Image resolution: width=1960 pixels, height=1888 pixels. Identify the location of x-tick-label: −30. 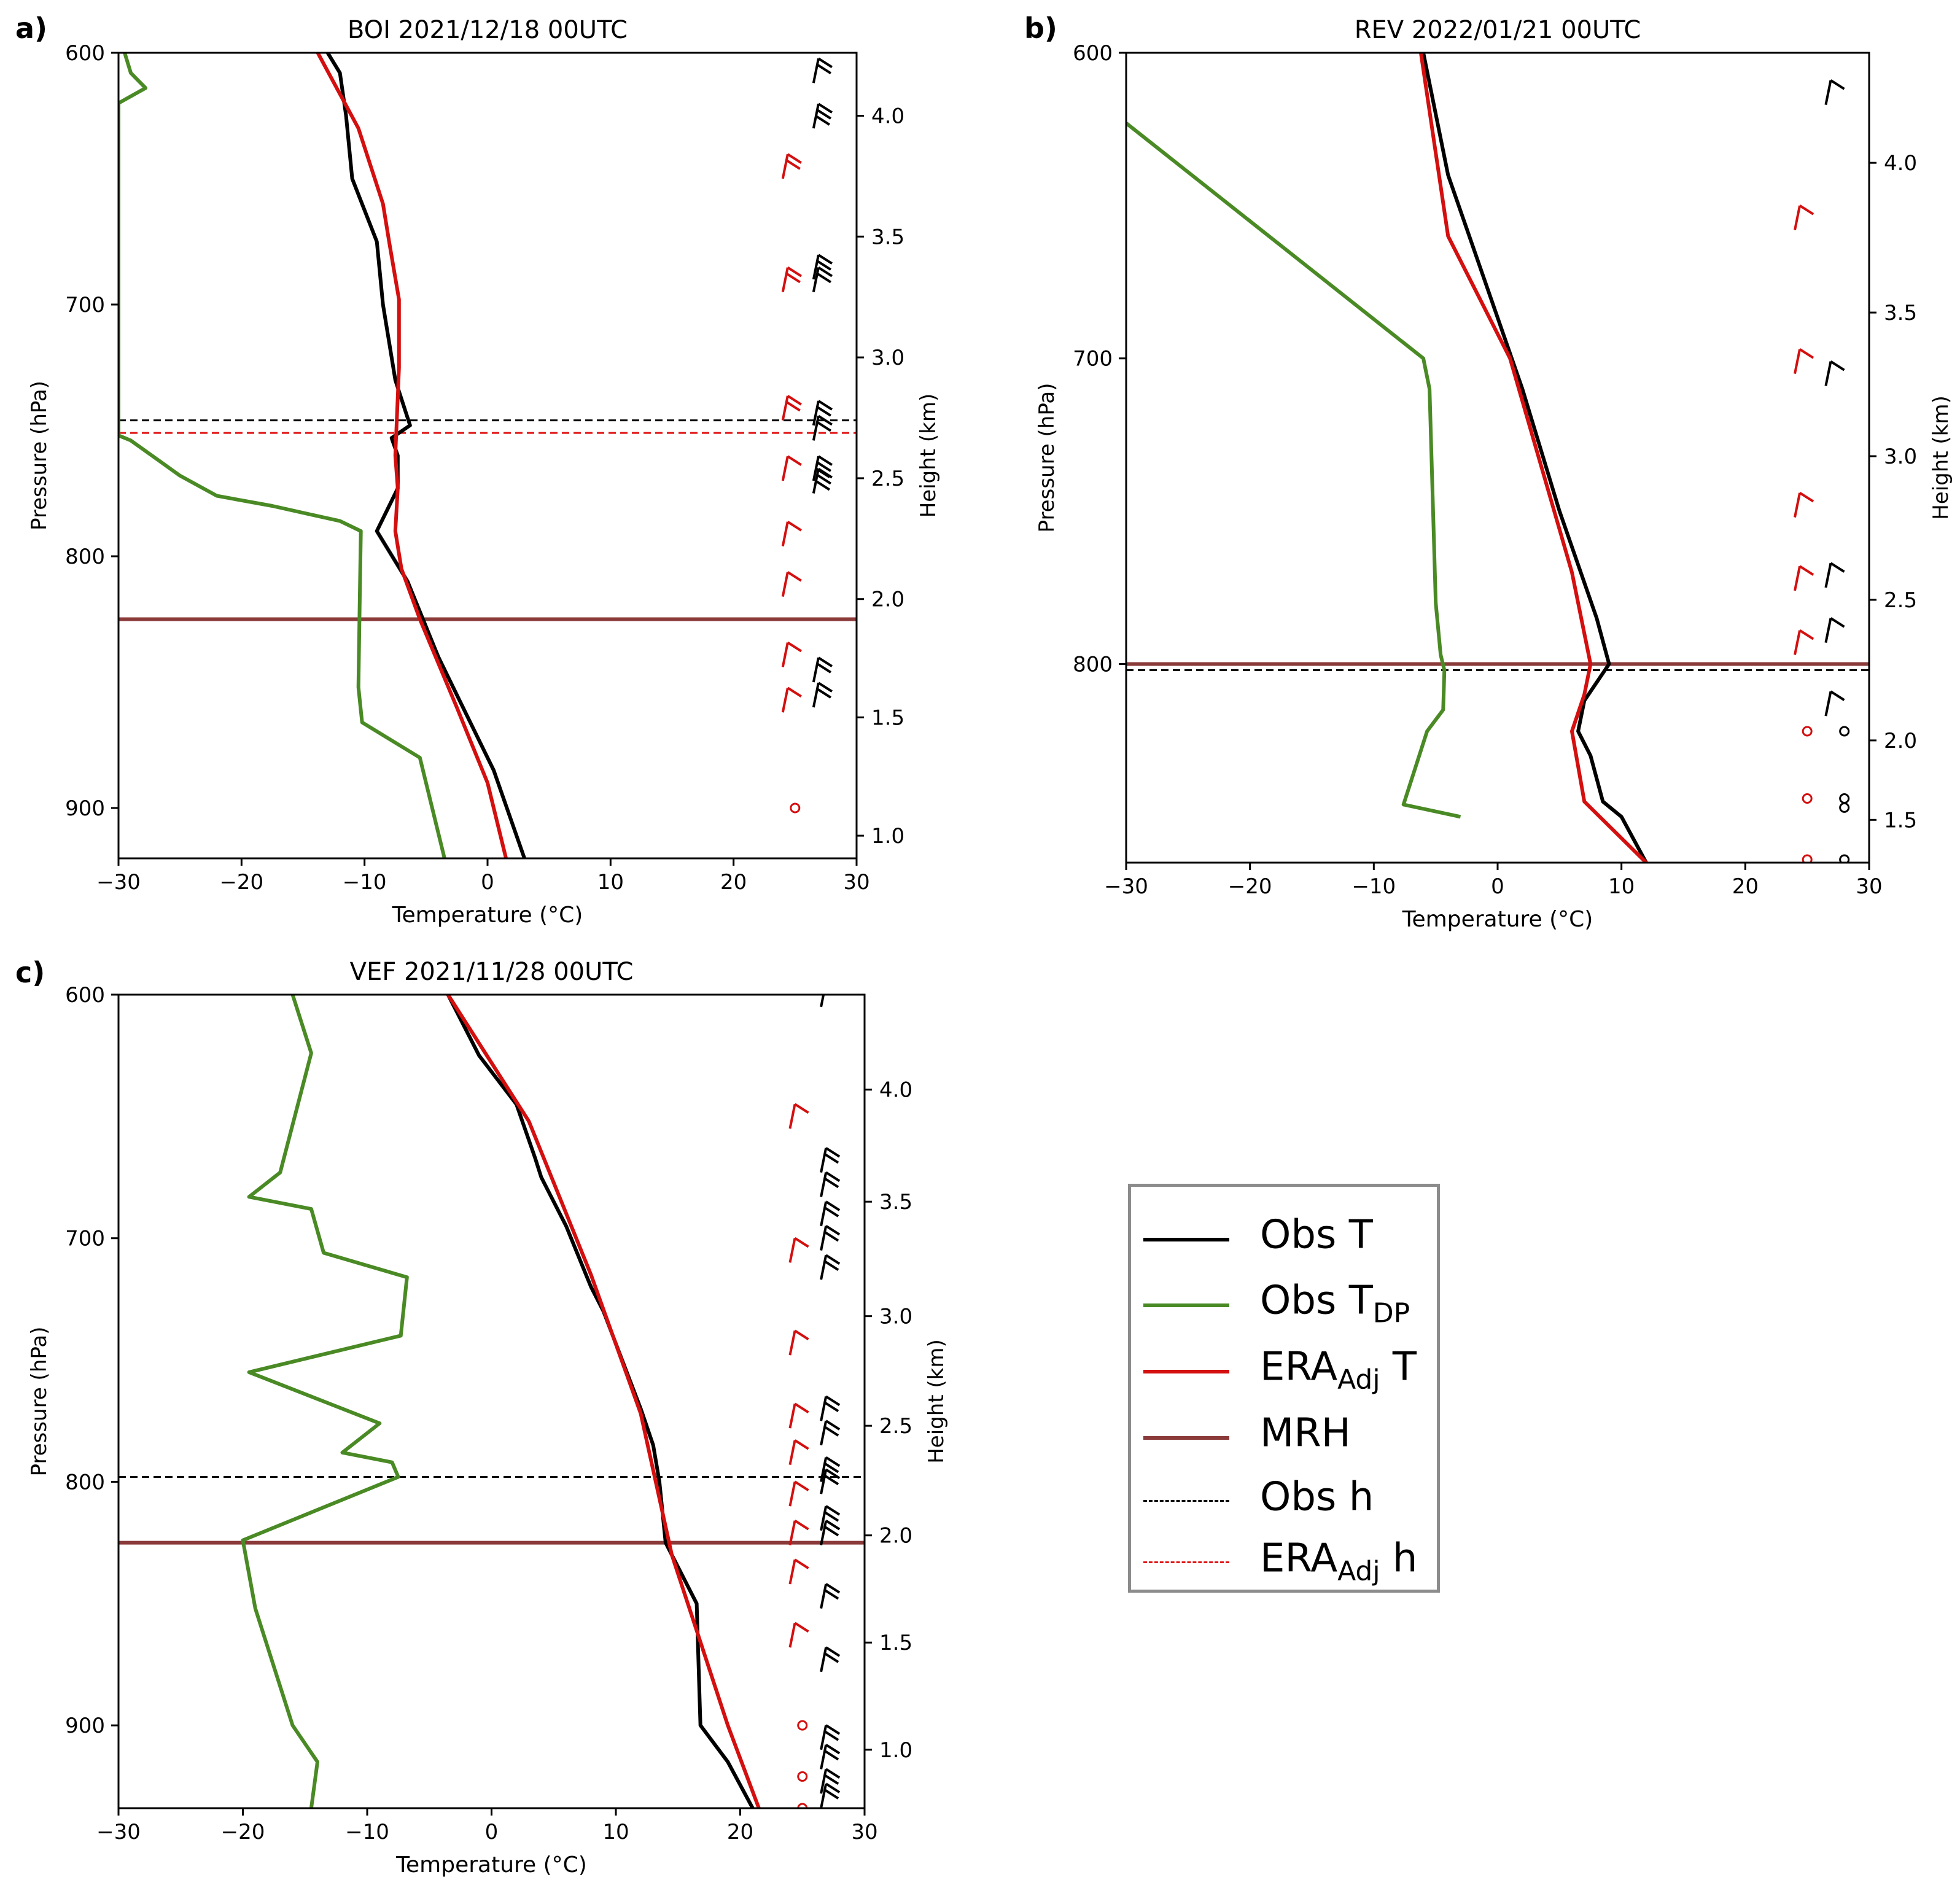
(119, 1832).